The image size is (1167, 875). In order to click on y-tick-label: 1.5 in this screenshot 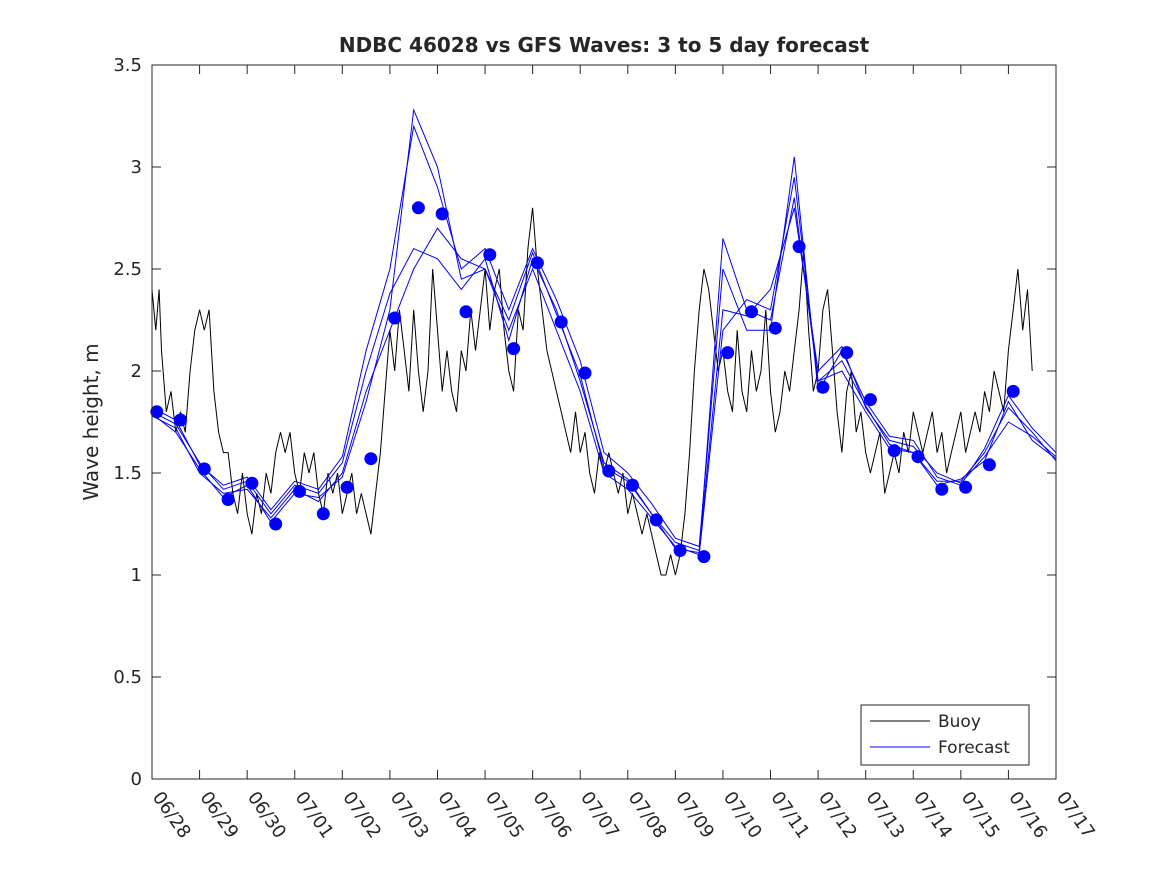, I will do `click(127, 473)`.